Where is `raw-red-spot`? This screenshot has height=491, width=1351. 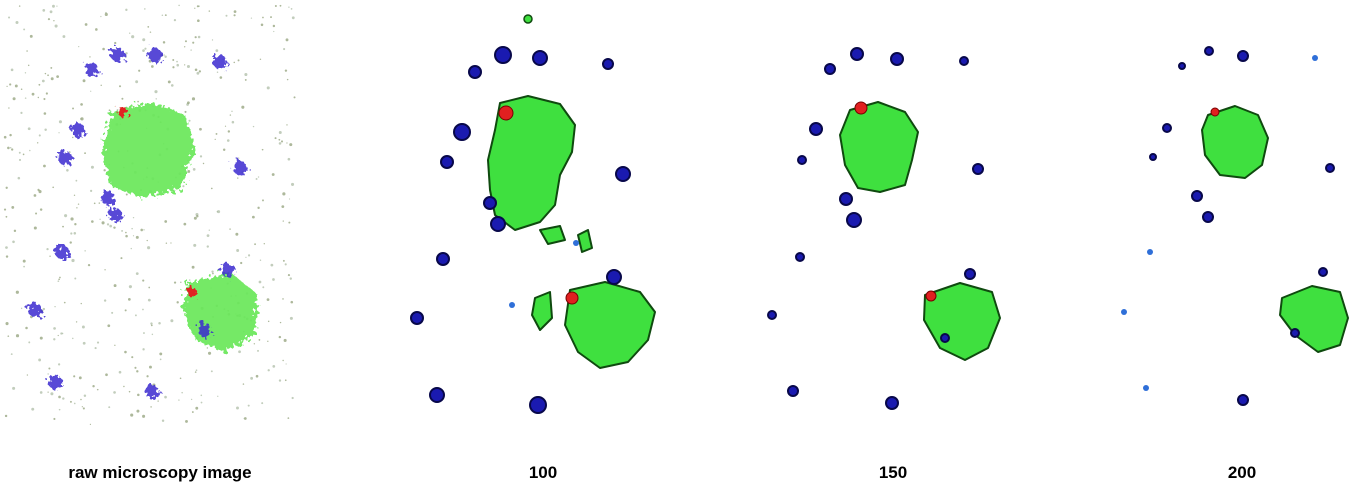 raw-red-spot is located at coordinates (123, 112).